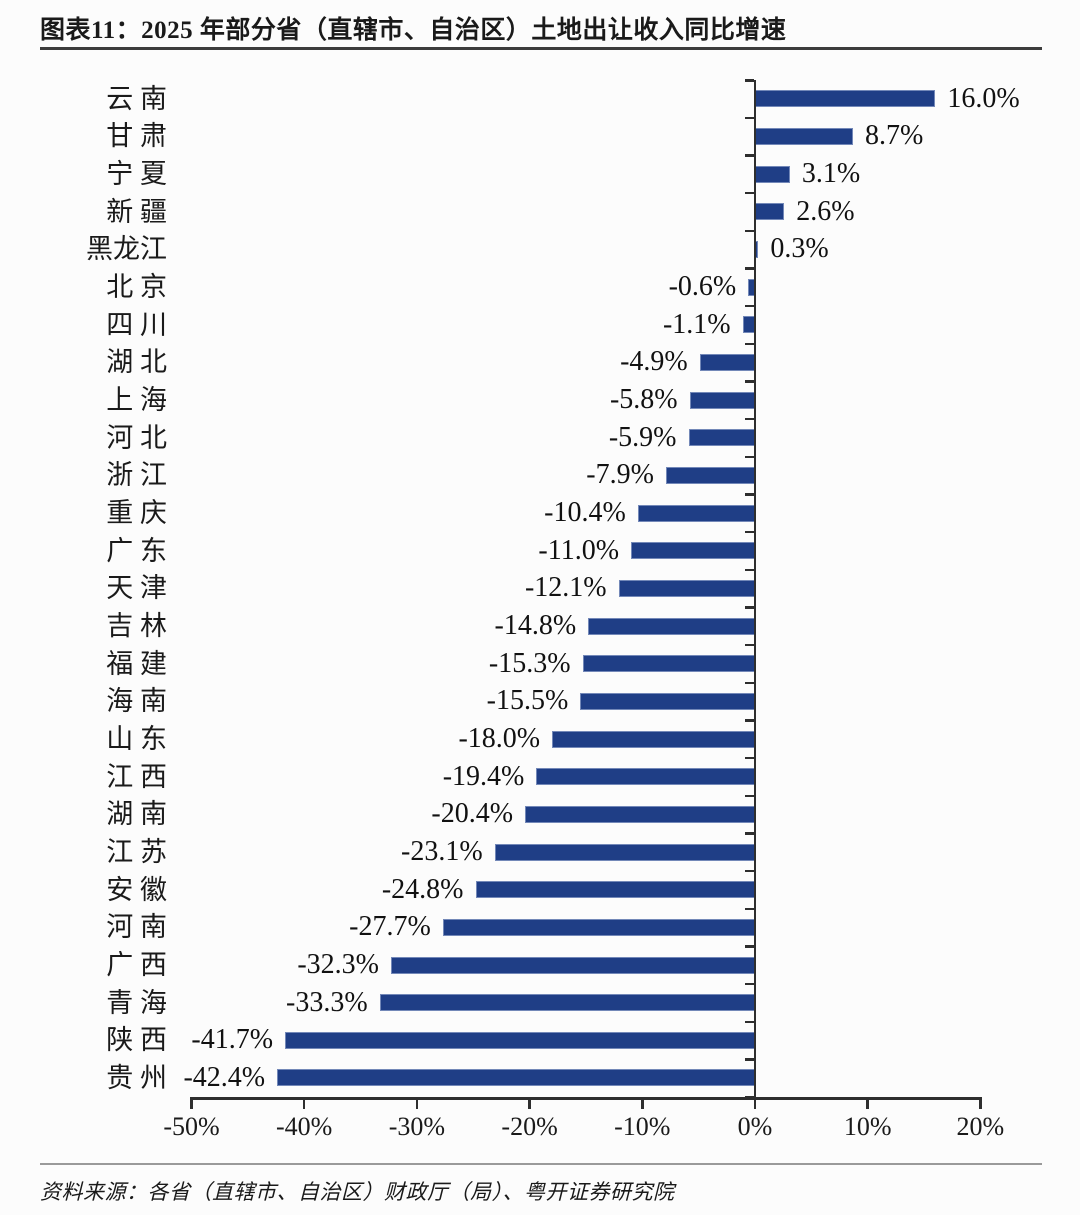  What do you see at coordinates (136, 626) in the screenshot?
I see `category-label: 吉 林` at bounding box center [136, 626].